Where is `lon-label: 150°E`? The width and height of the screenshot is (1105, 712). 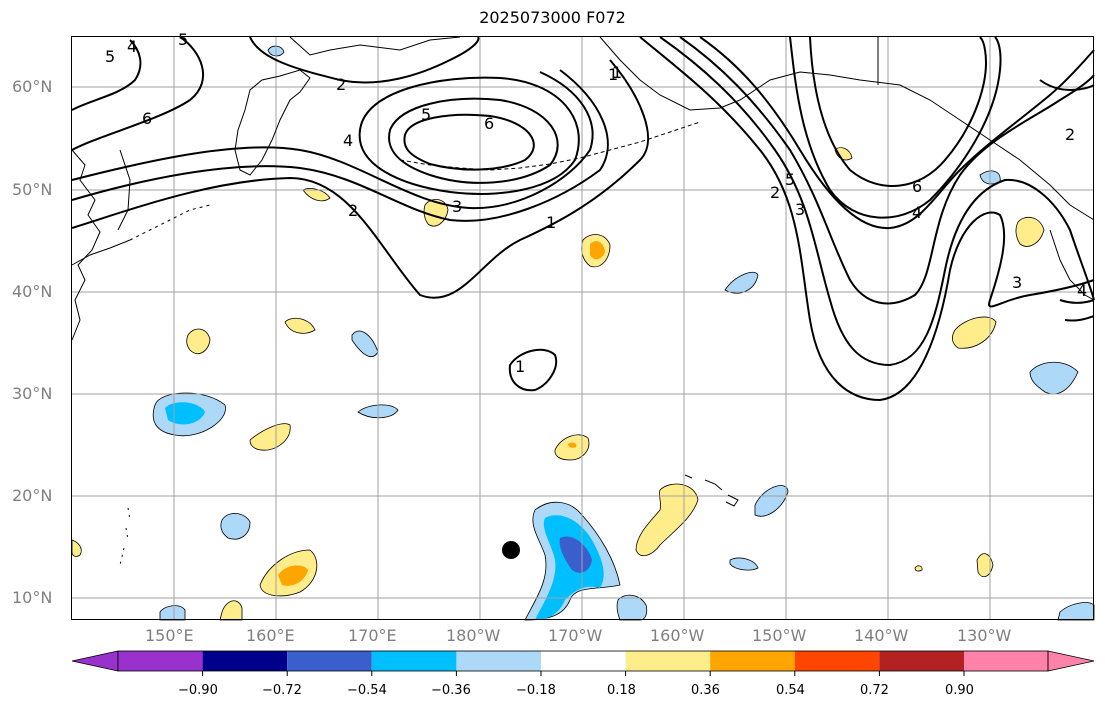 lon-label: 150°E is located at coordinates (169, 635).